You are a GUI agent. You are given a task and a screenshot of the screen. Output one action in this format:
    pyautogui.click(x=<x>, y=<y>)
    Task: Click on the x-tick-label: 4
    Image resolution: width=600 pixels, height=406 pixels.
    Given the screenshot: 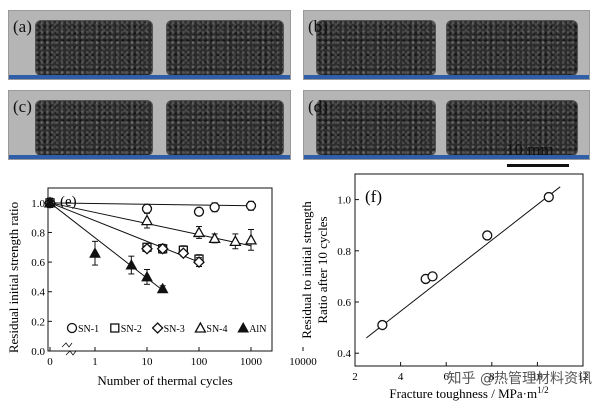 What is the action you would take?
    pyautogui.click(x=401, y=377)
    